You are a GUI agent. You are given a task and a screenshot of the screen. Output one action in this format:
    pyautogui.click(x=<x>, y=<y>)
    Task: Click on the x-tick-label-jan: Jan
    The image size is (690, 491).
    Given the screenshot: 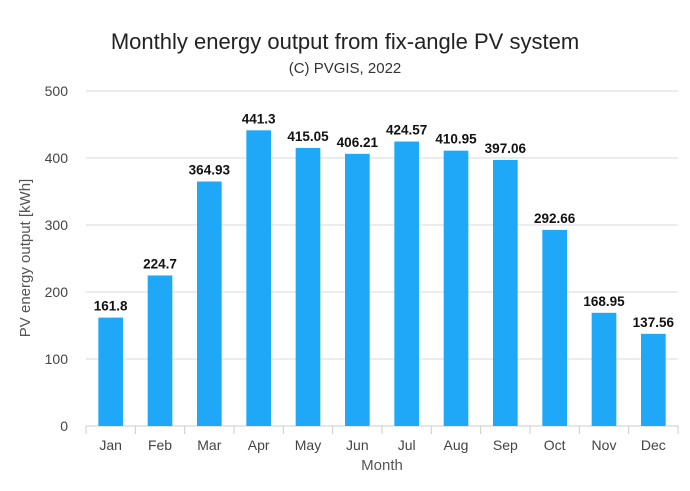 What is the action you would take?
    pyautogui.click(x=110, y=445)
    